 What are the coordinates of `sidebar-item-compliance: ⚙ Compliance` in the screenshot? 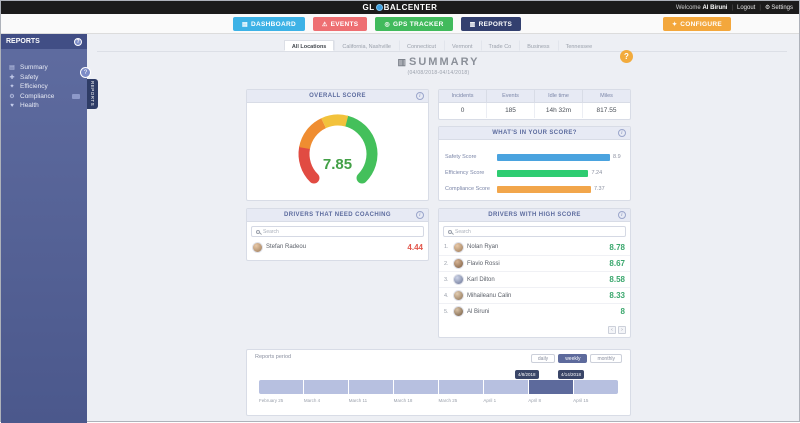 It's located at (44, 97).